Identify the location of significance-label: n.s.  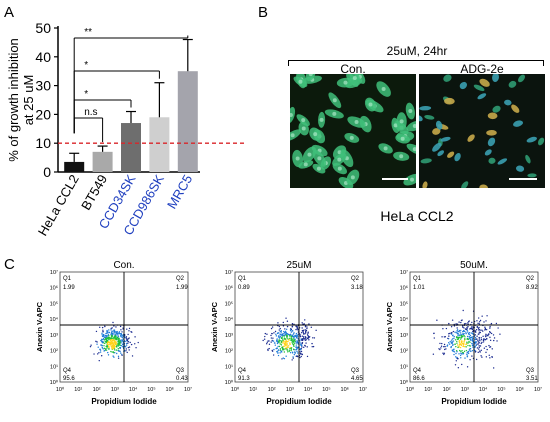
(90, 112).